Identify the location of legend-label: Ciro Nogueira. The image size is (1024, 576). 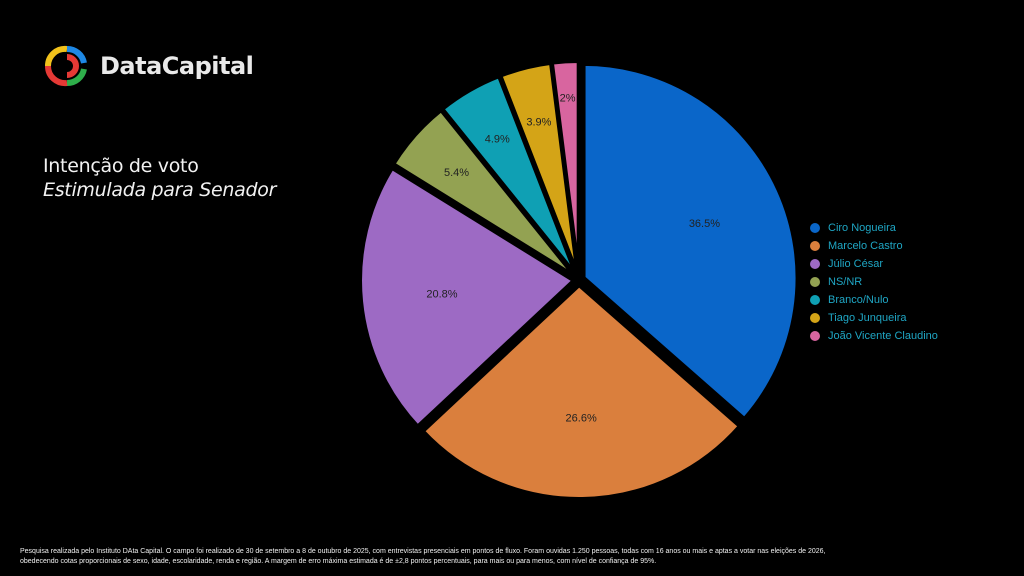
(862, 228).